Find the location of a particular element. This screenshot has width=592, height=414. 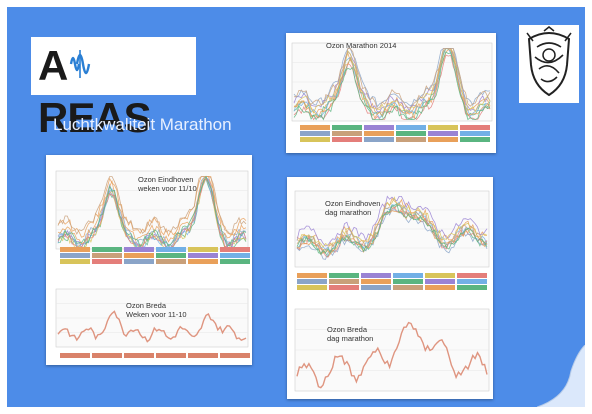

logo-text-a: A is located at coordinates (53, 65).